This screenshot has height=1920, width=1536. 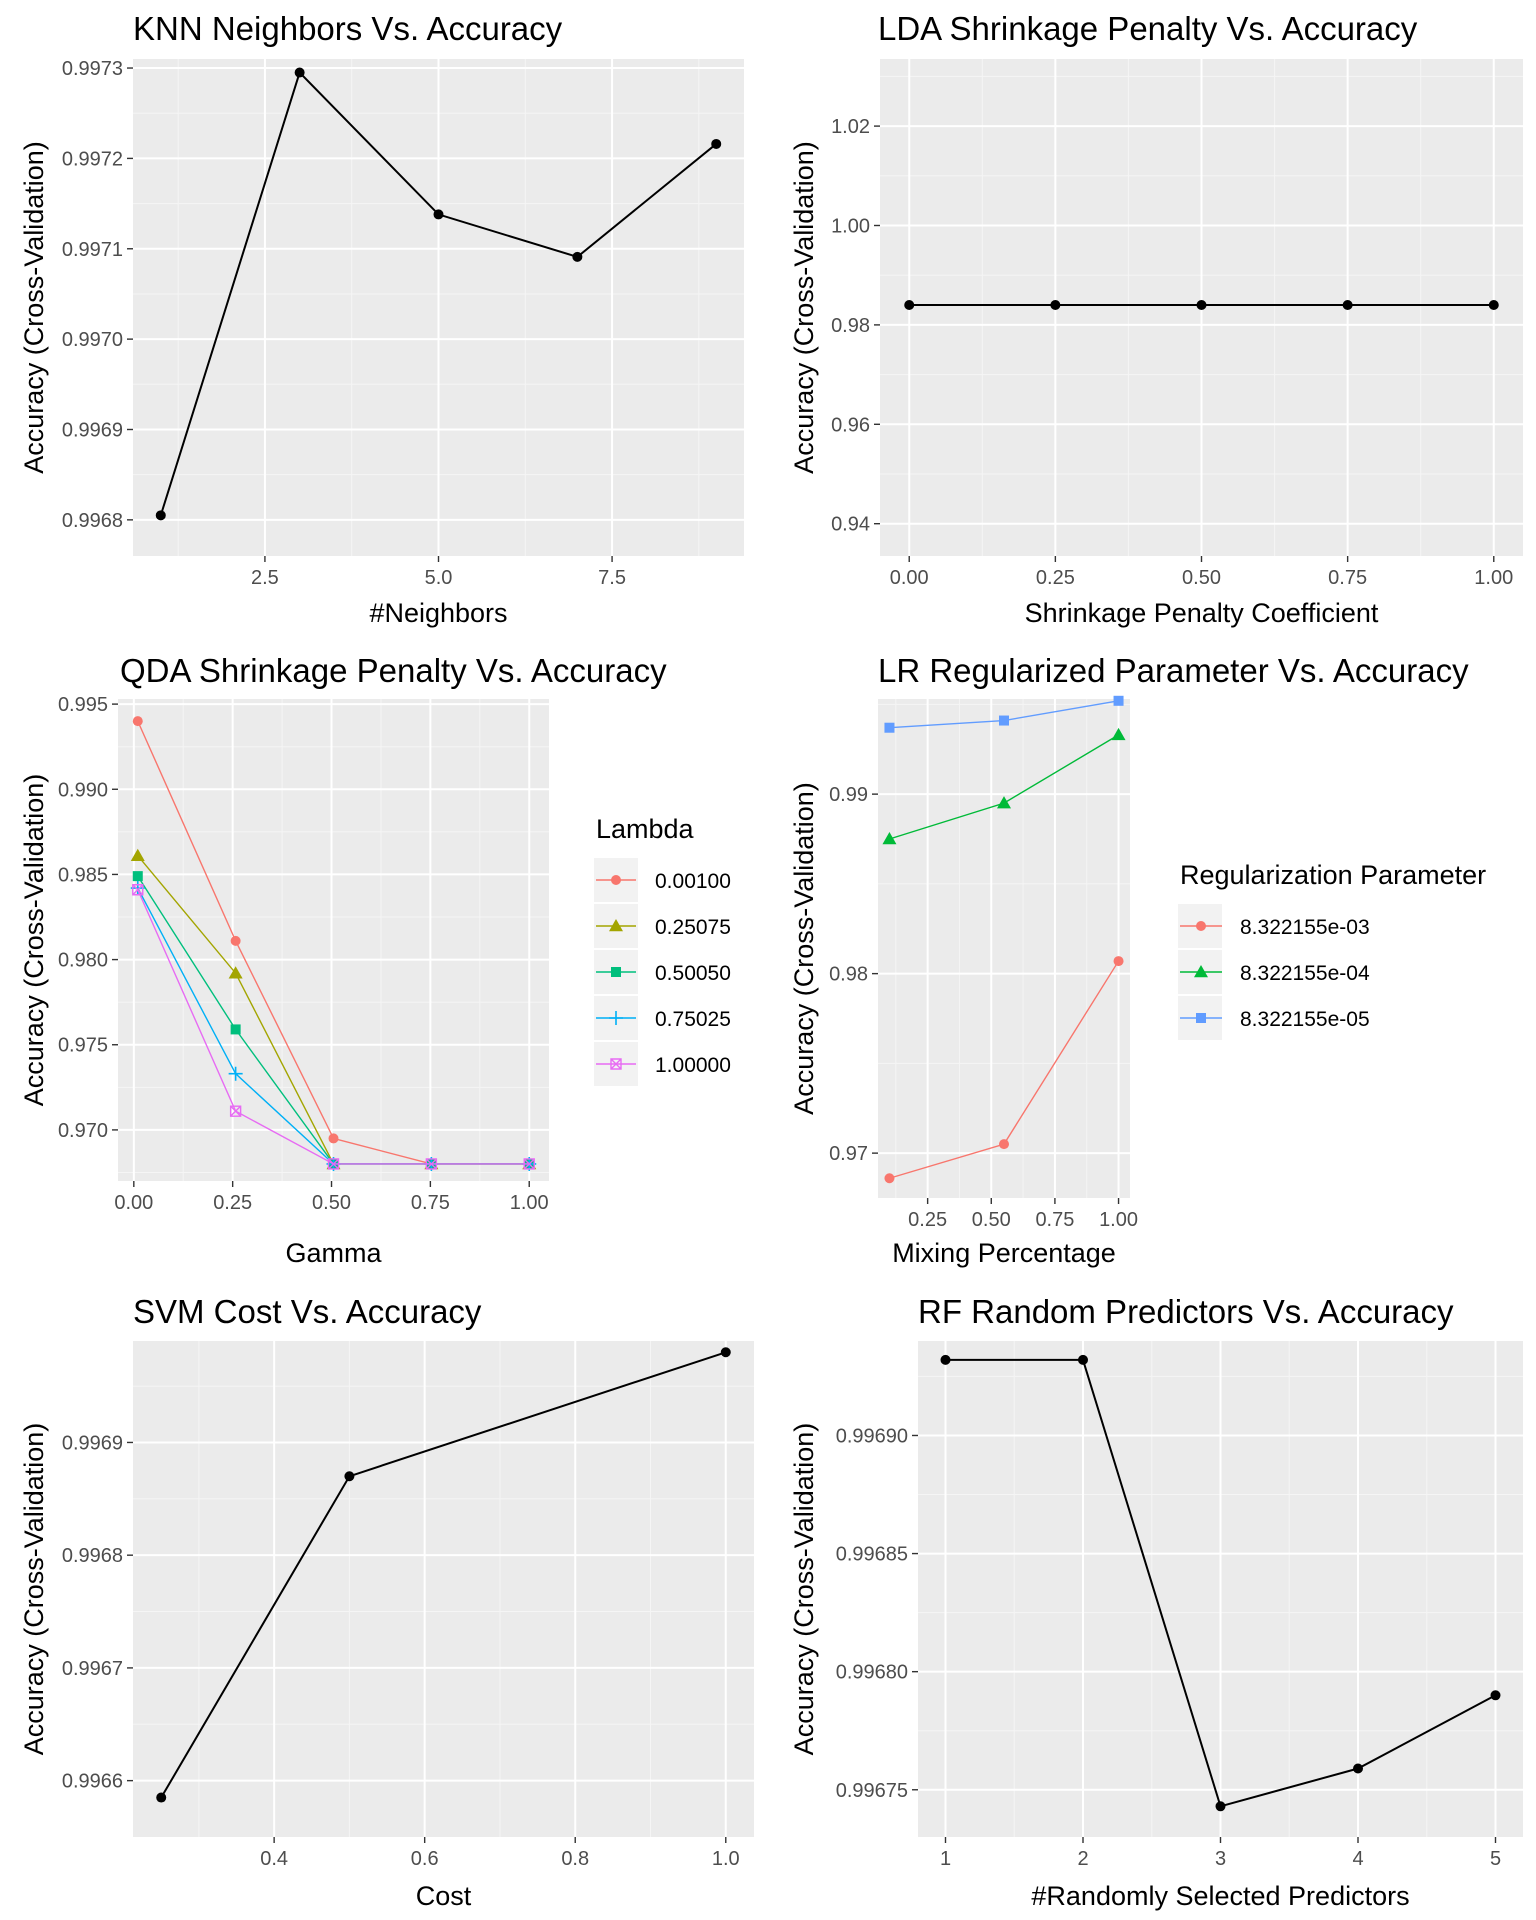 What do you see at coordinates (92, 69) in the screenshot?
I see `y-tick-label: 0.9973` at bounding box center [92, 69].